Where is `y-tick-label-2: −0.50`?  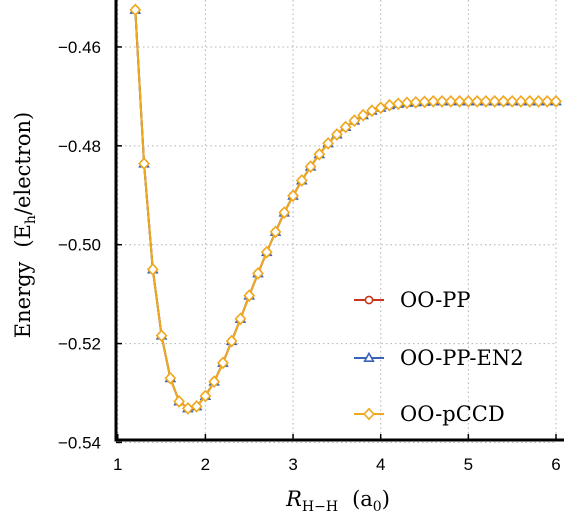
y-tick-label-2: −0.50 is located at coordinates (79, 245).